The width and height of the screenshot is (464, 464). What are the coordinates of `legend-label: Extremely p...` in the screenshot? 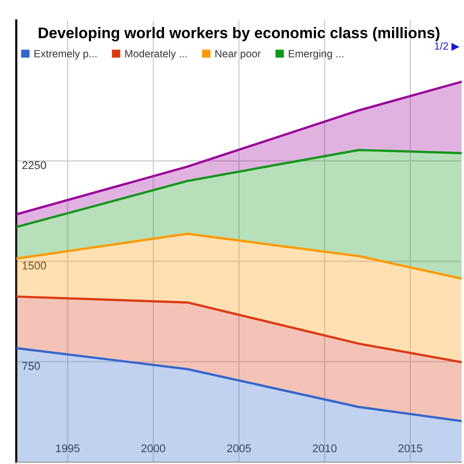 It's located at (65, 55).